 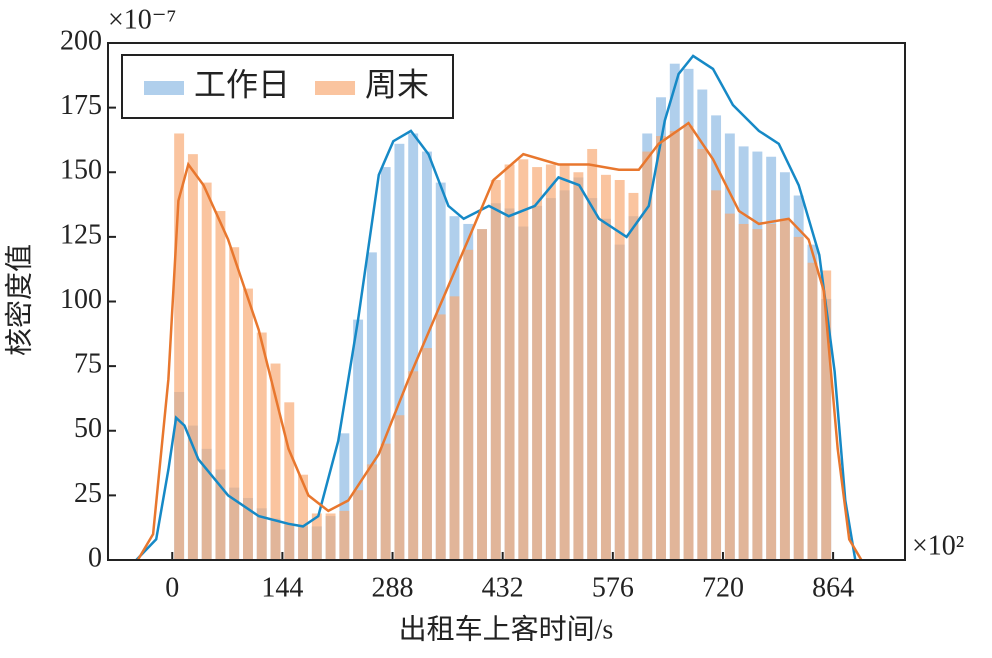 What do you see at coordinates (95, 557) in the screenshot?
I see `y-tick-label: 0` at bounding box center [95, 557].